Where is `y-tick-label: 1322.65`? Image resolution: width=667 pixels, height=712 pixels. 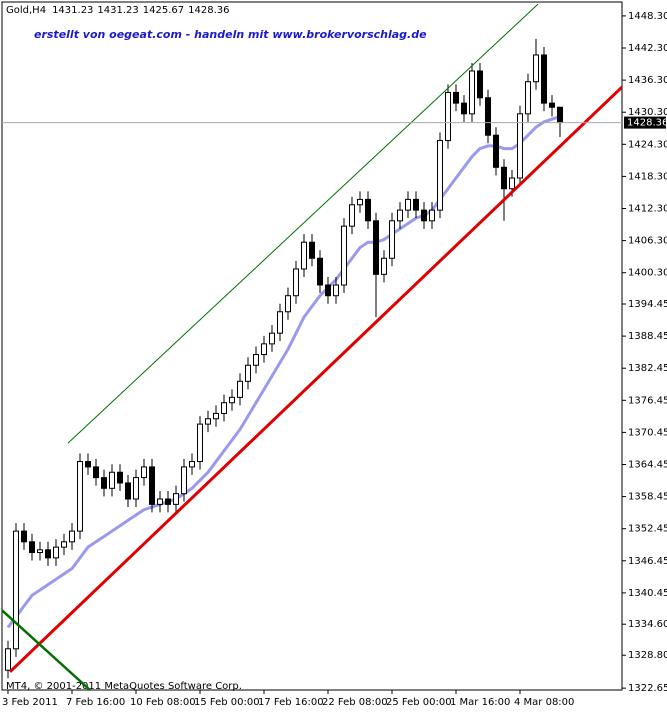 y-tick-label: 1322.65 is located at coordinates (647, 688).